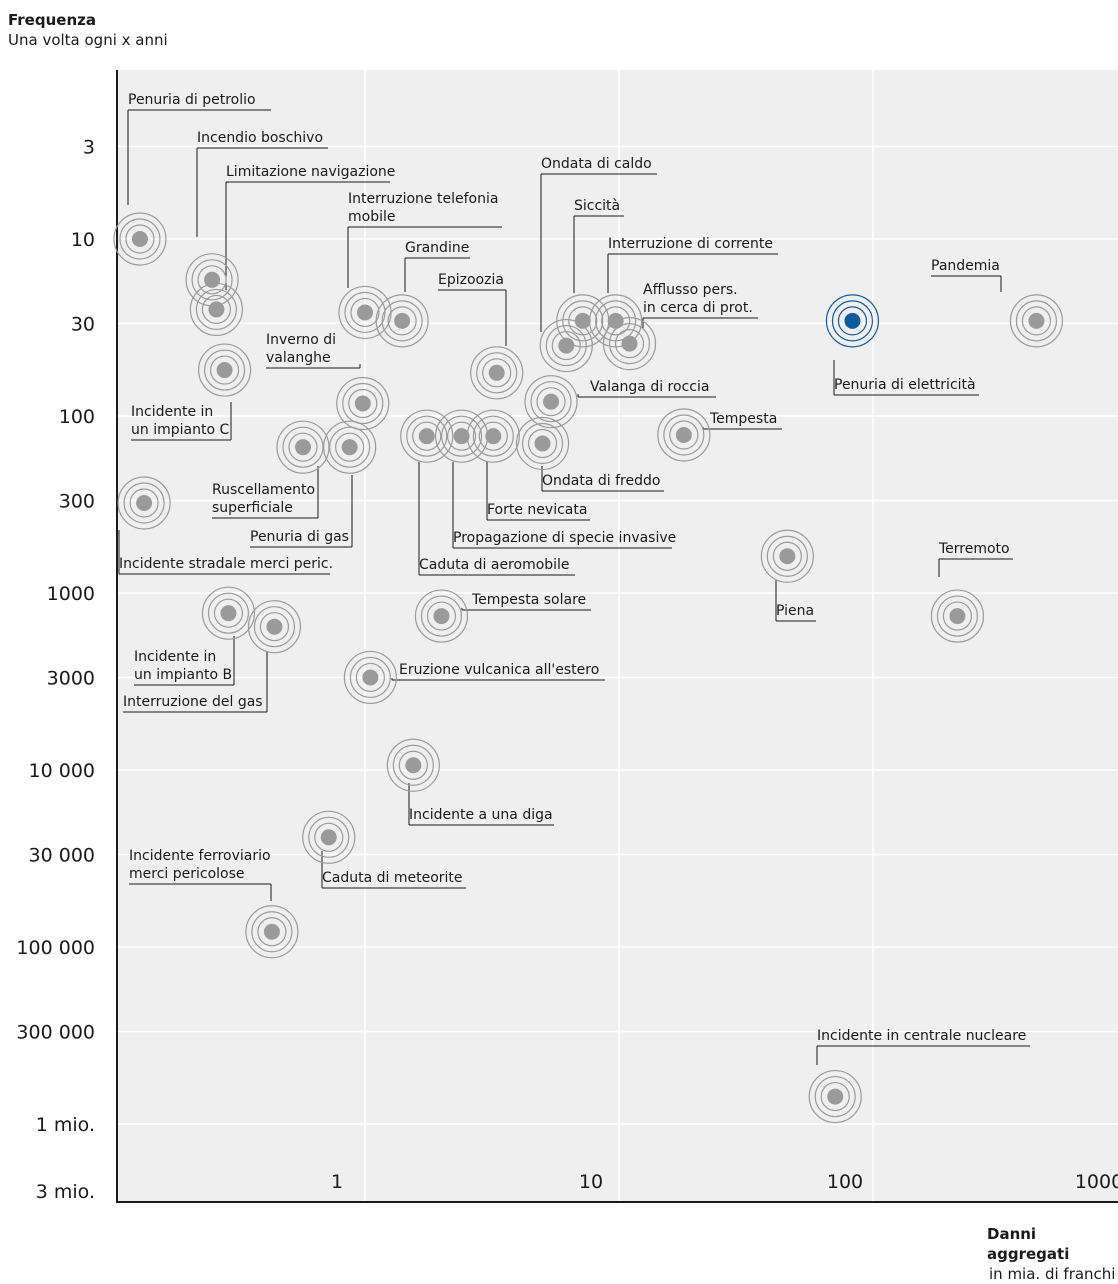 The image size is (1118, 1284). I want to click on point-label: in cerca di prot., so click(698, 308).